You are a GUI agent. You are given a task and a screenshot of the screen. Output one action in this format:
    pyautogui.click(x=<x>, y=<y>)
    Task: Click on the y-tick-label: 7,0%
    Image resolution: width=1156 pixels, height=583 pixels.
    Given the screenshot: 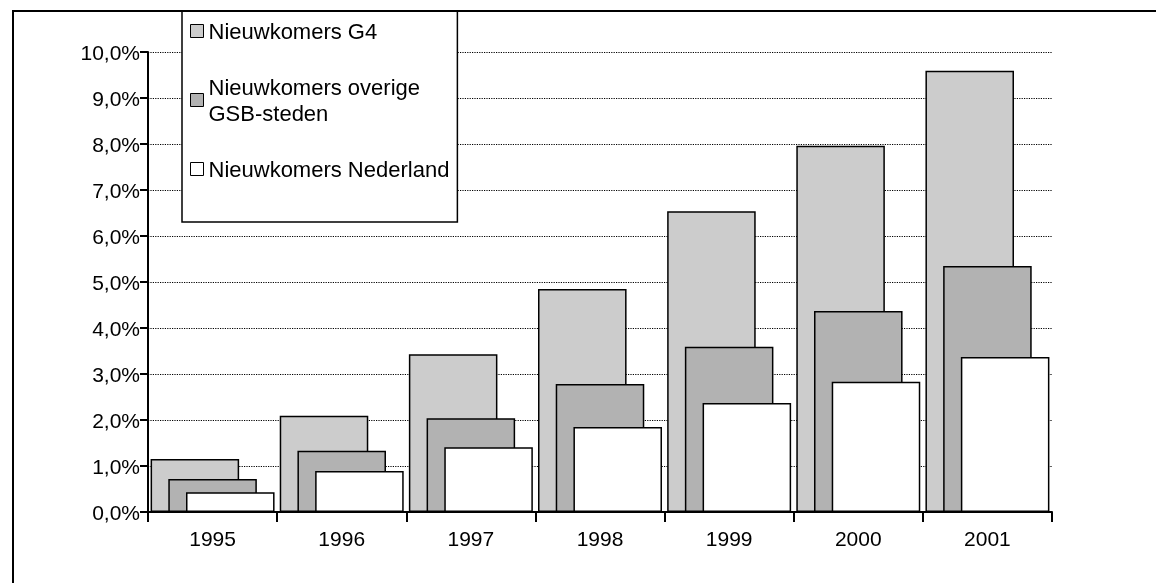 What is the action you would take?
    pyautogui.click(x=116, y=190)
    